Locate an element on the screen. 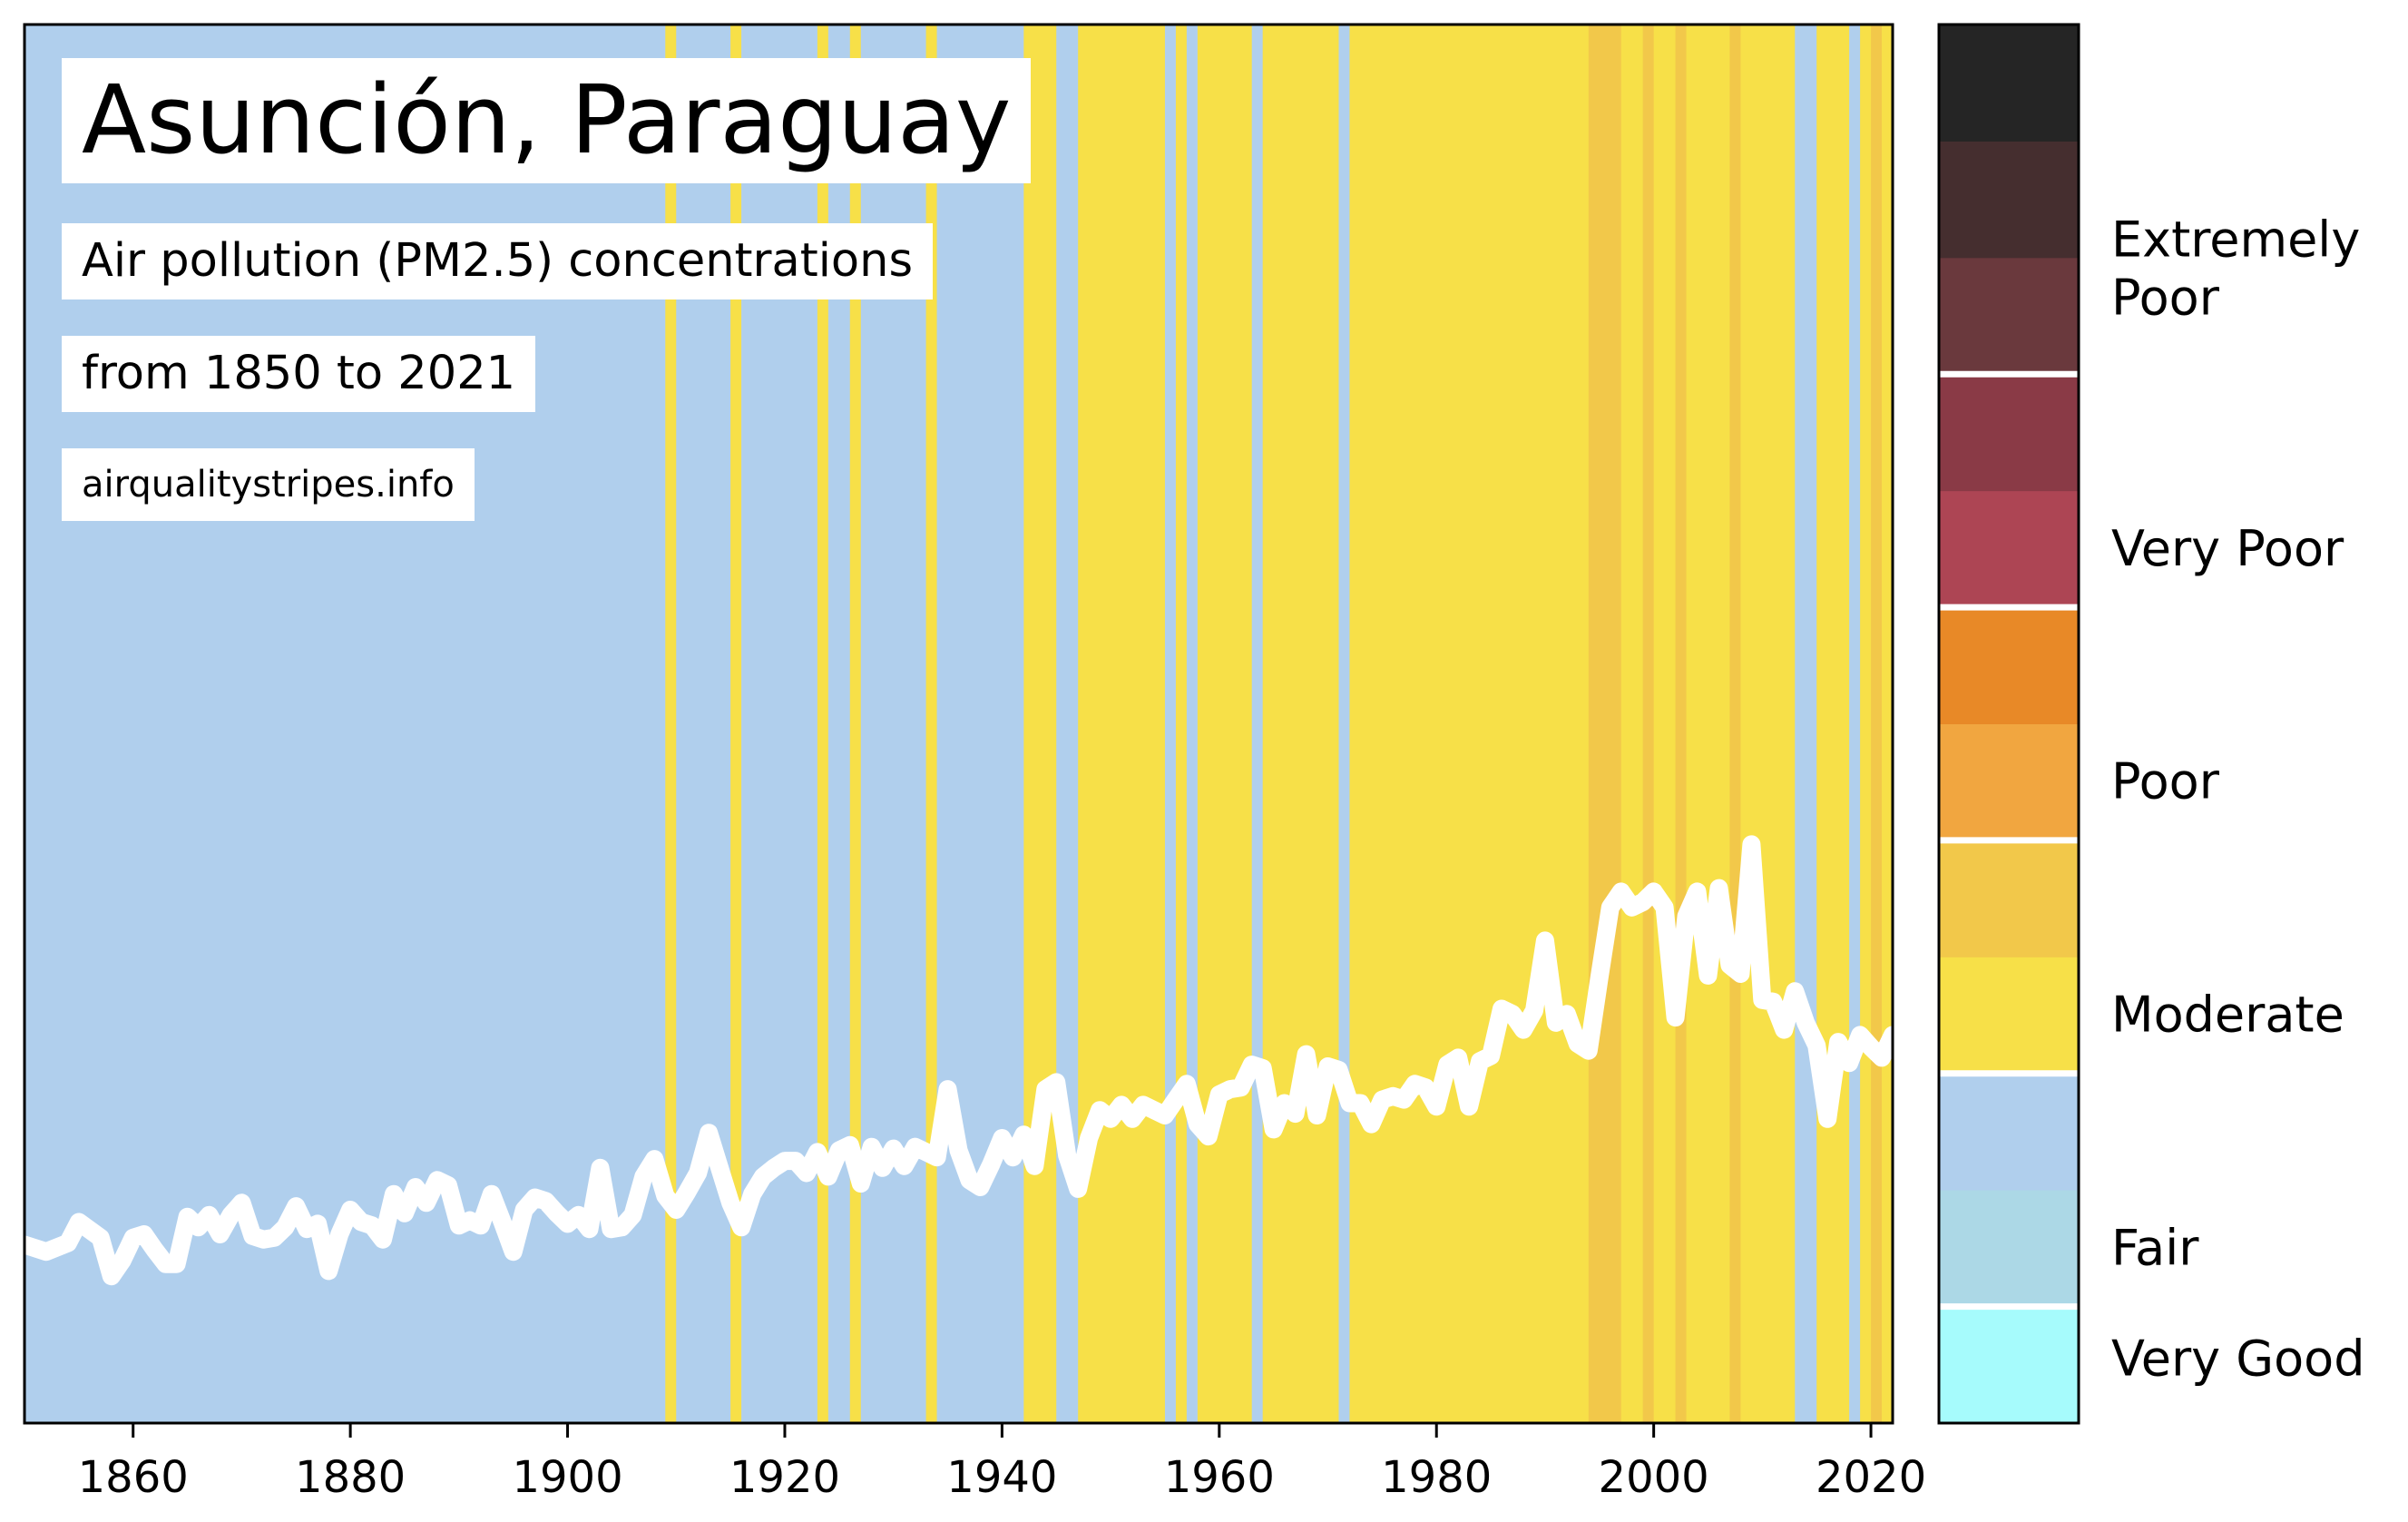 Image resolution: width=2408 pixels, height=1522 pixels. legend-label: Poor is located at coordinates (2165, 781).